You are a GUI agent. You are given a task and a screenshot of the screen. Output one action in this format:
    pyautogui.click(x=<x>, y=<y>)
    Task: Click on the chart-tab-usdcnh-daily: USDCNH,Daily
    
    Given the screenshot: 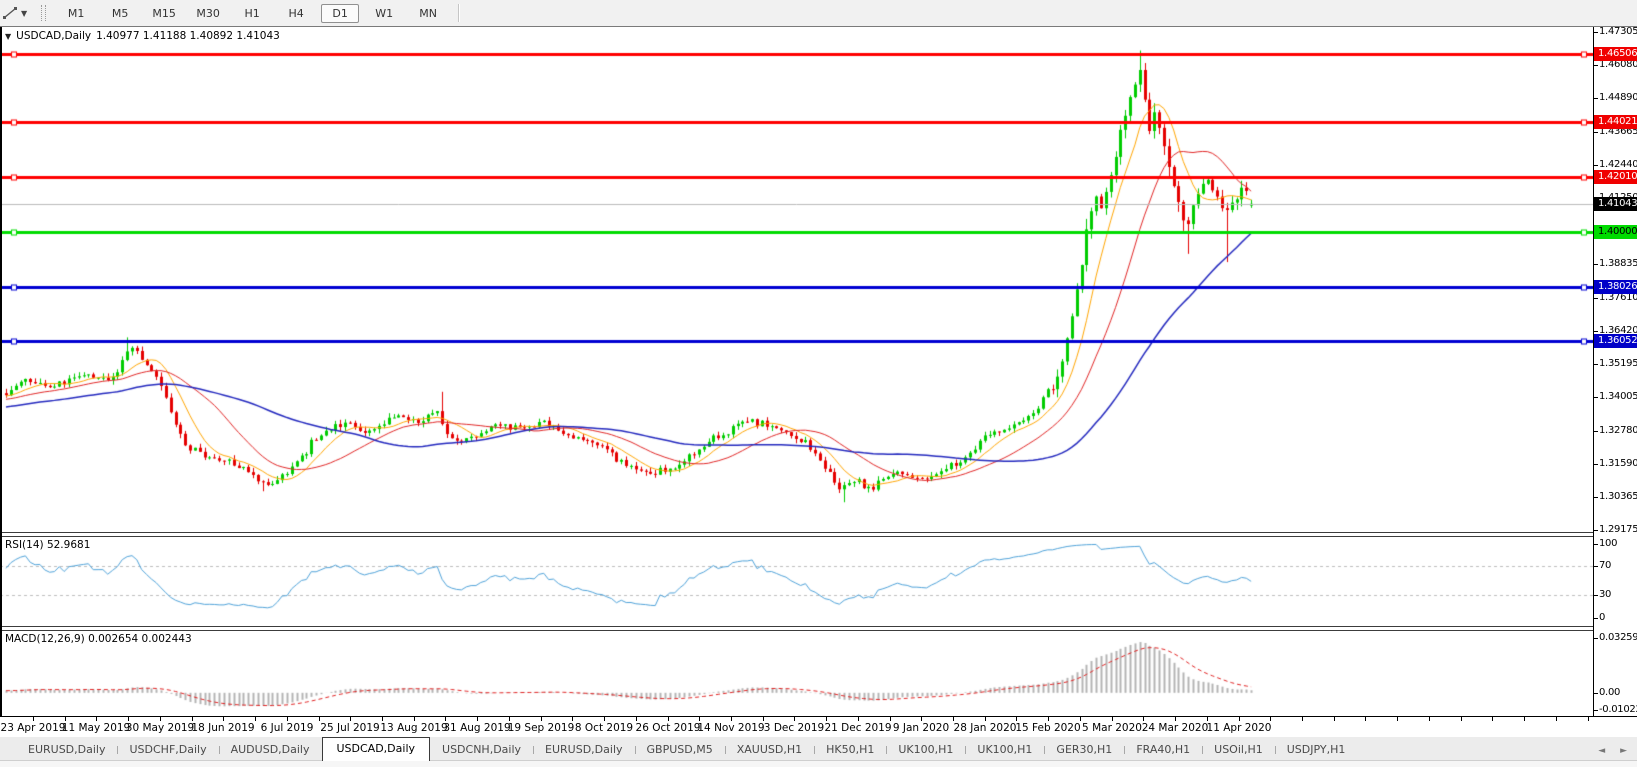 What is the action you would take?
    pyautogui.click(x=482, y=749)
    